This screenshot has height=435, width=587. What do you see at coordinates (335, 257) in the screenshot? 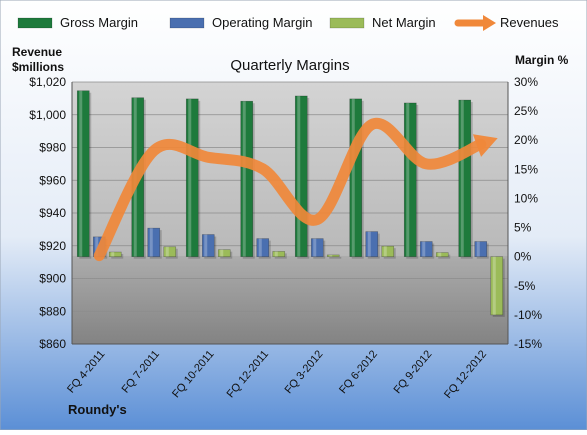
I see `bar-shadow` at bounding box center [335, 257].